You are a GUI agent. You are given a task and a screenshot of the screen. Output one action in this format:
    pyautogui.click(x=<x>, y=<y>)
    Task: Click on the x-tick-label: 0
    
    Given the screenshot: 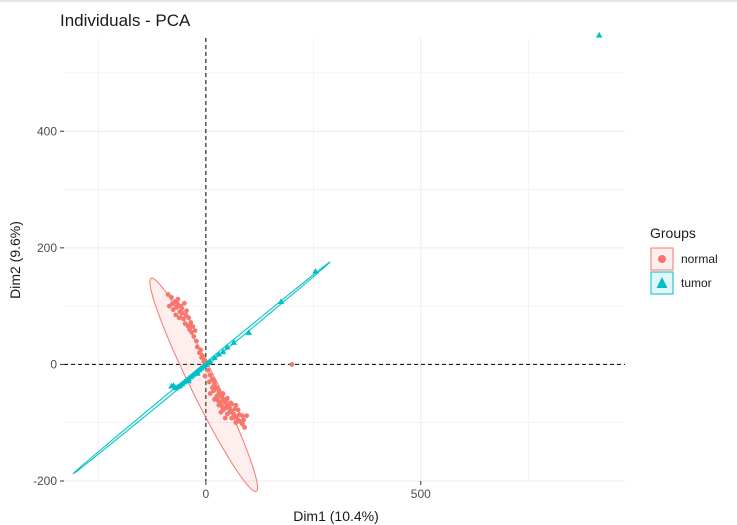 What is the action you would take?
    pyautogui.click(x=206, y=494)
    